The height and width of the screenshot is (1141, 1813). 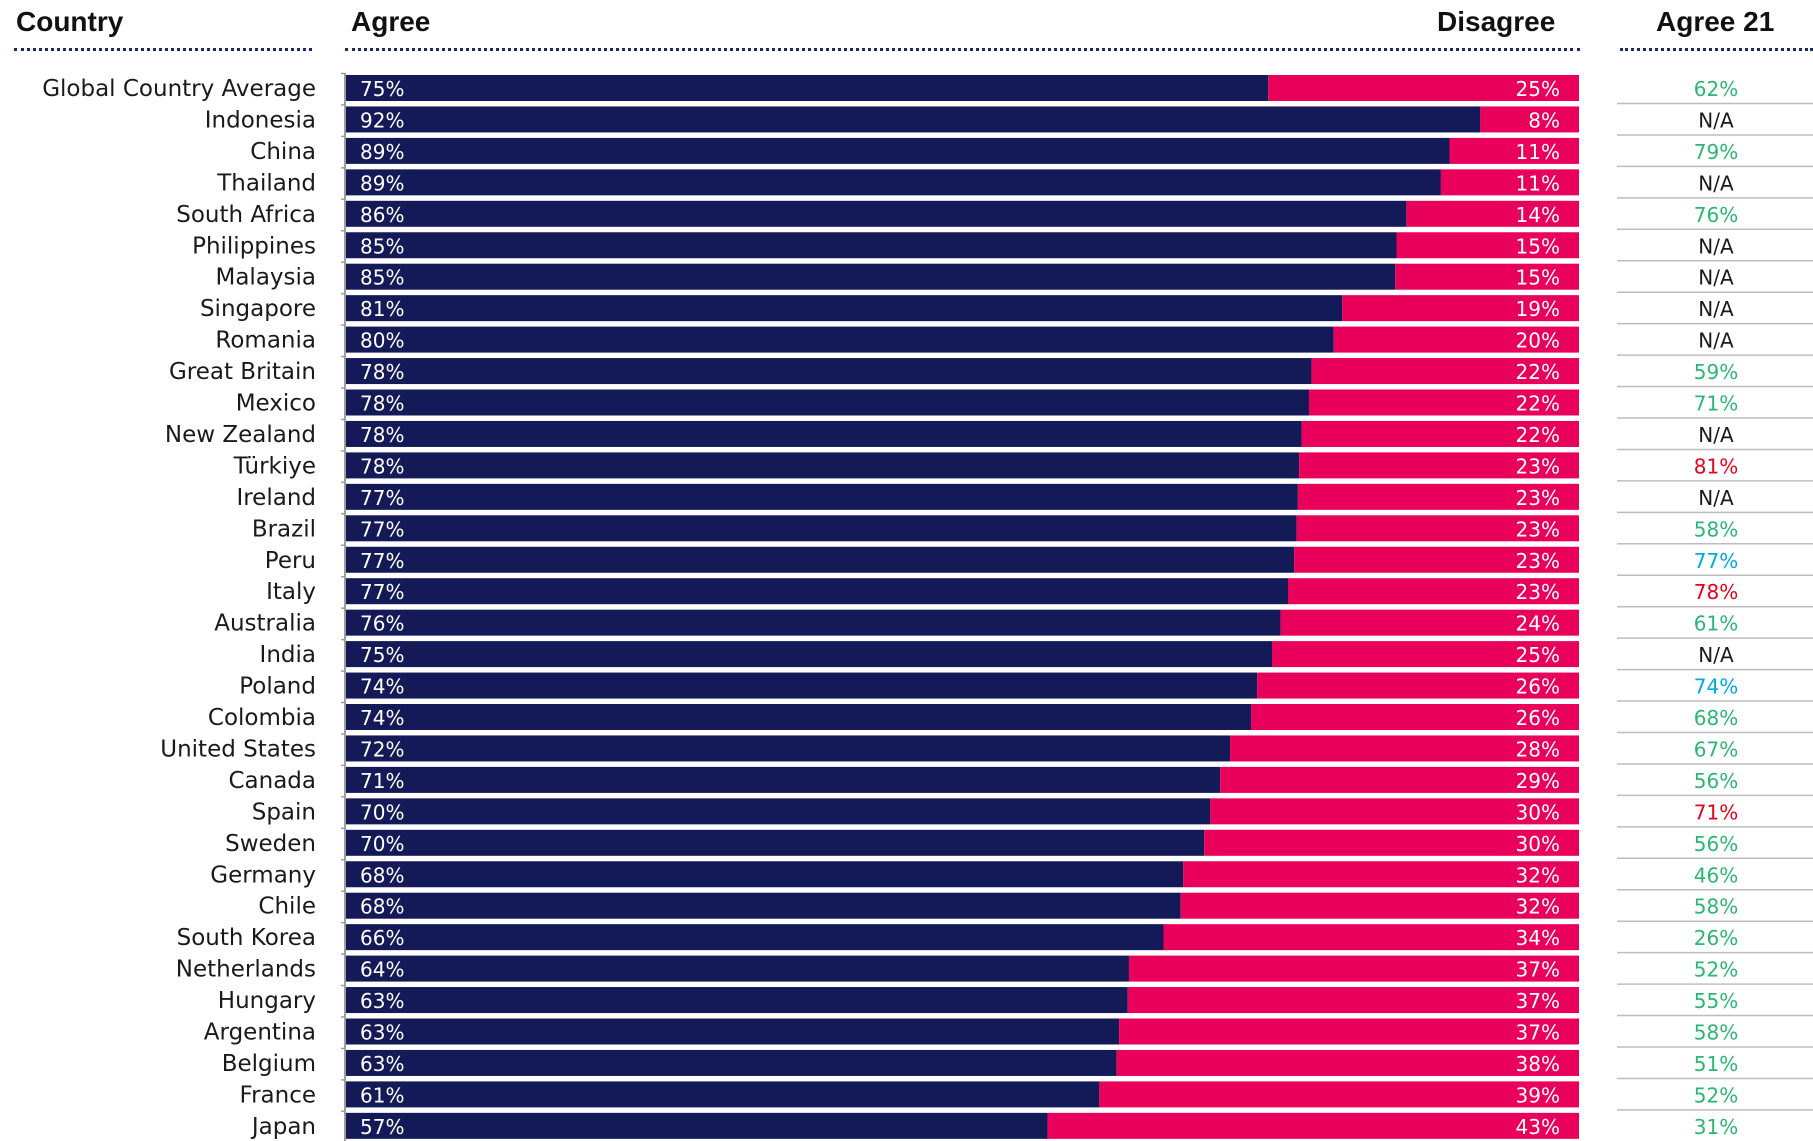 I want to click on agree-header: Agree, so click(x=391, y=21).